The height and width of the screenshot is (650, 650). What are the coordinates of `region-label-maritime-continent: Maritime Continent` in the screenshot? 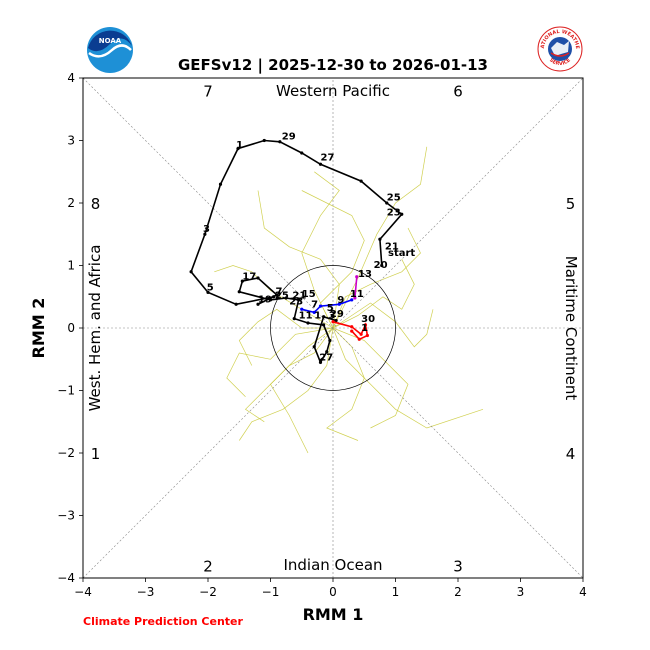 It's located at (571, 328).